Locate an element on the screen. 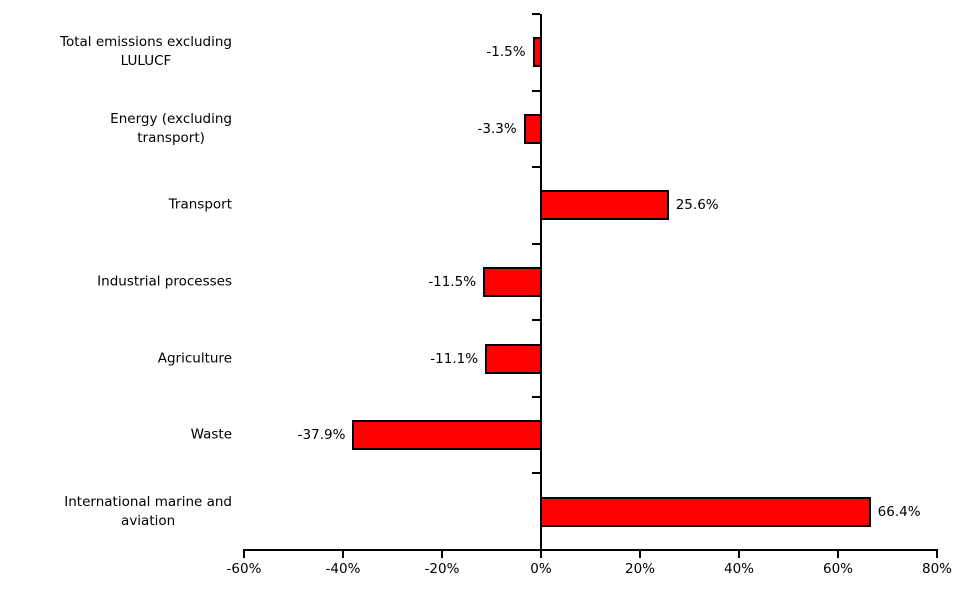 This screenshot has height=600, width=977. category-label: Waste is located at coordinates (211, 434).